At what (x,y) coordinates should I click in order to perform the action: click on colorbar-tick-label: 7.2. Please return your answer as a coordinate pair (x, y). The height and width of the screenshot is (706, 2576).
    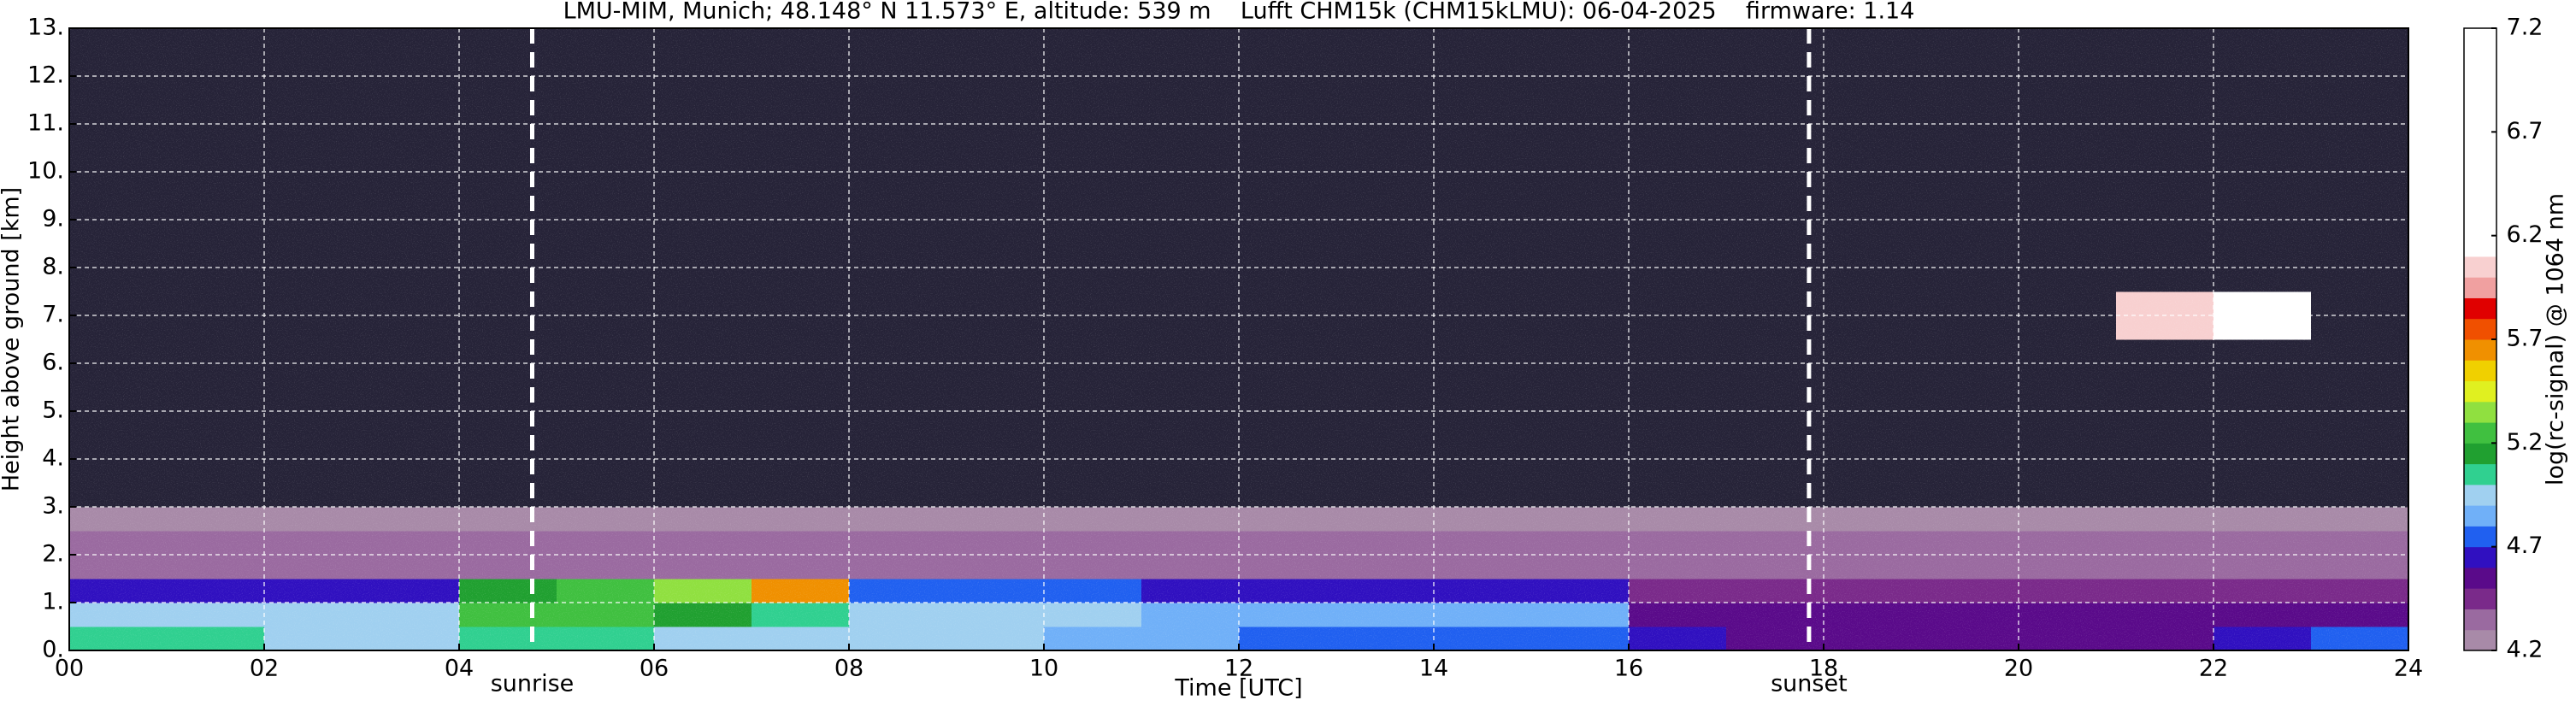
    Looking at the image, I should click on (2525, 28).